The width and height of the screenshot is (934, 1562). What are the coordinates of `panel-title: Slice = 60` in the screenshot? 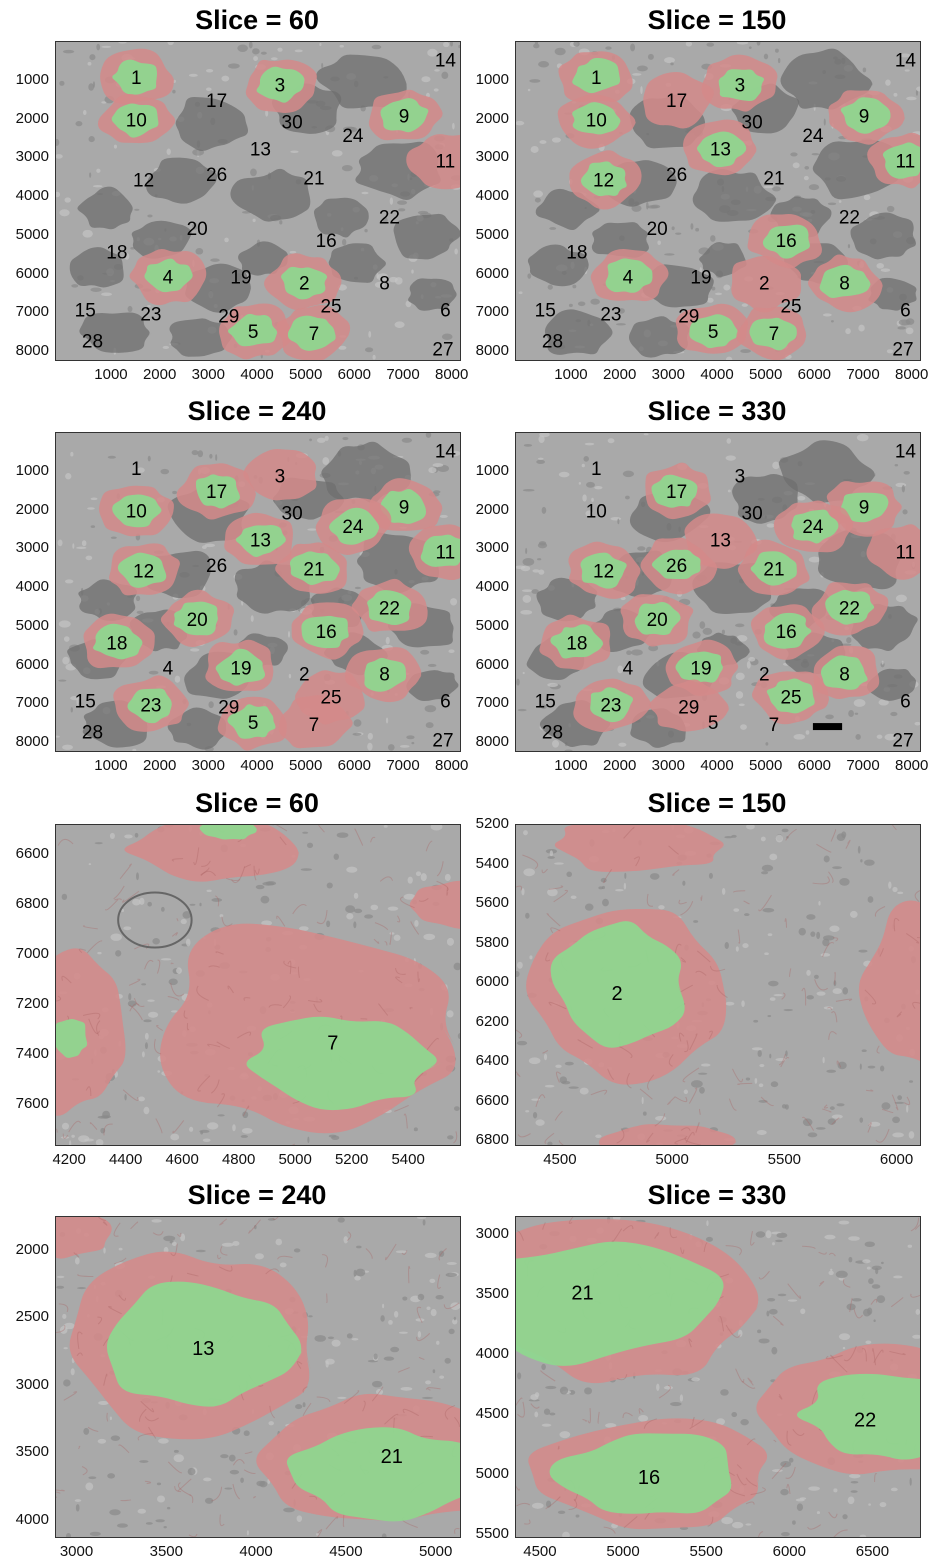 It's located at (257, 803).